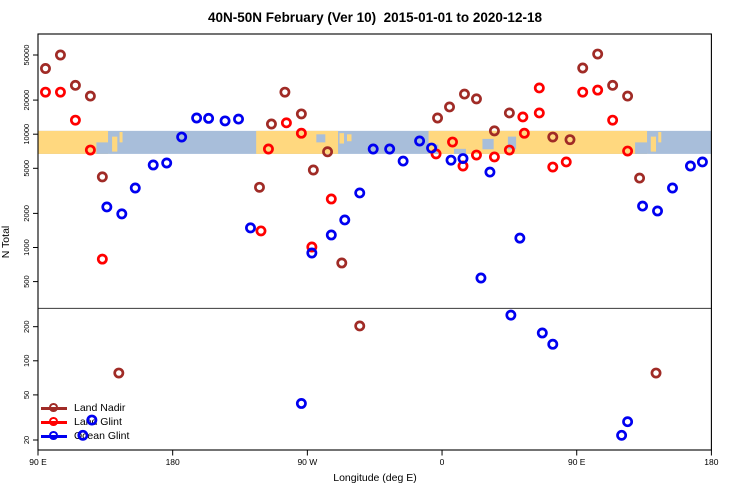  I want to click on map-band-land, so click(73, 142).